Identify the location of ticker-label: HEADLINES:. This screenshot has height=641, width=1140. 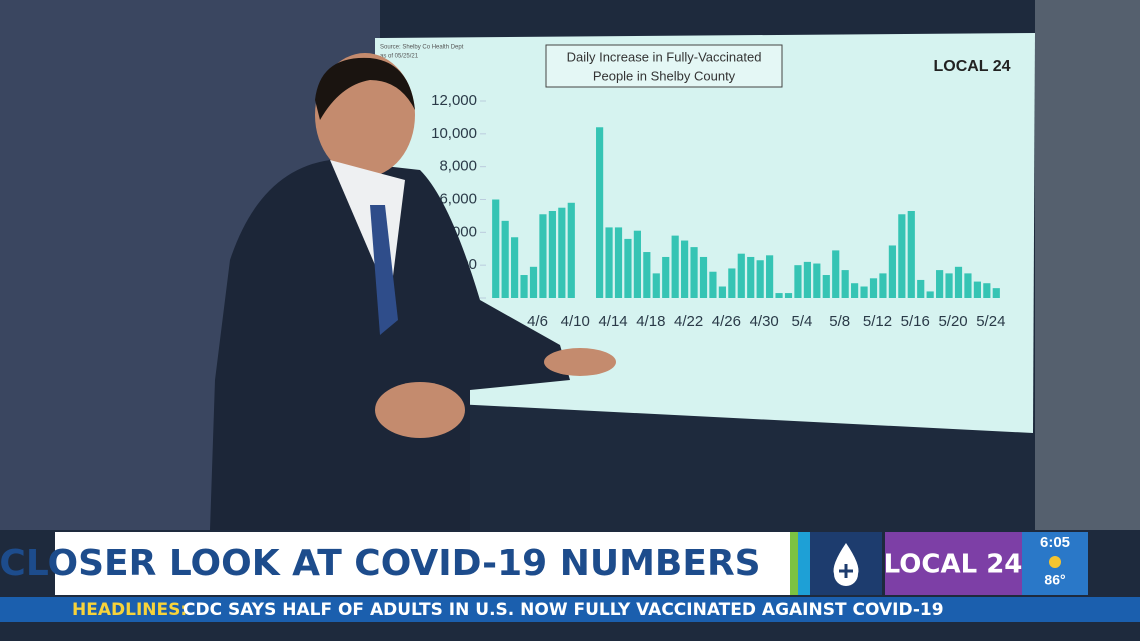
(129, 610).